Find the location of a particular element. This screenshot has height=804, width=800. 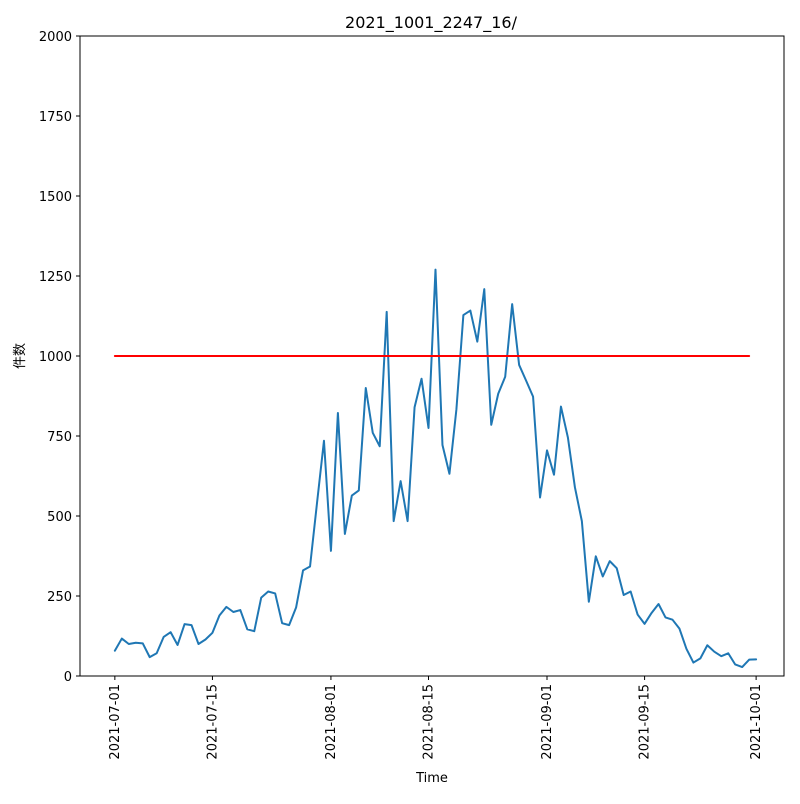

x-tick-label: 2021-08-01 is located at coordinates (331, 722).